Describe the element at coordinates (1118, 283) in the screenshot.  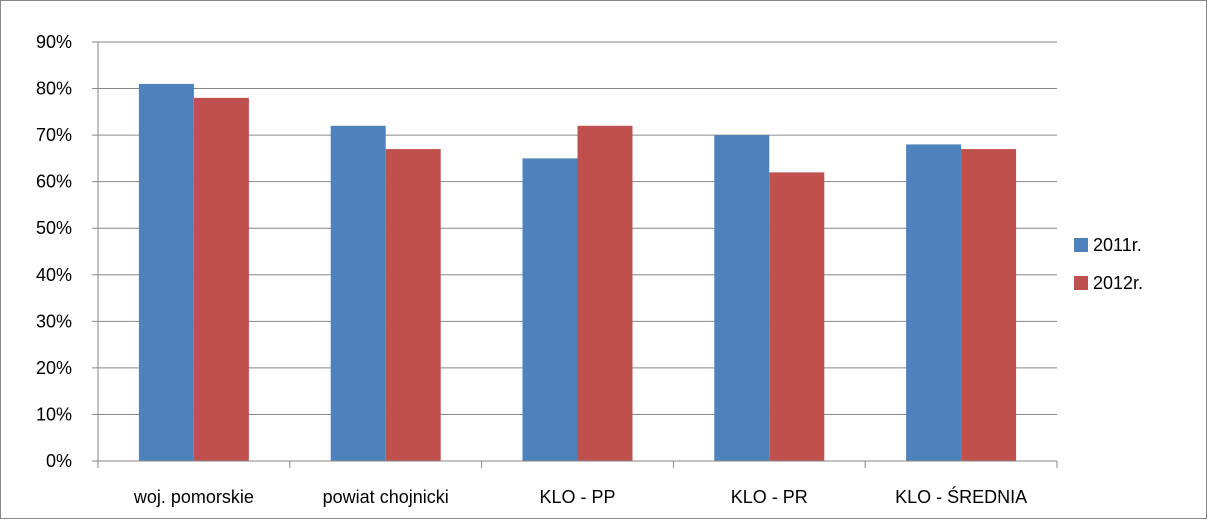
I see `legend-label: 2012r.` at that location.